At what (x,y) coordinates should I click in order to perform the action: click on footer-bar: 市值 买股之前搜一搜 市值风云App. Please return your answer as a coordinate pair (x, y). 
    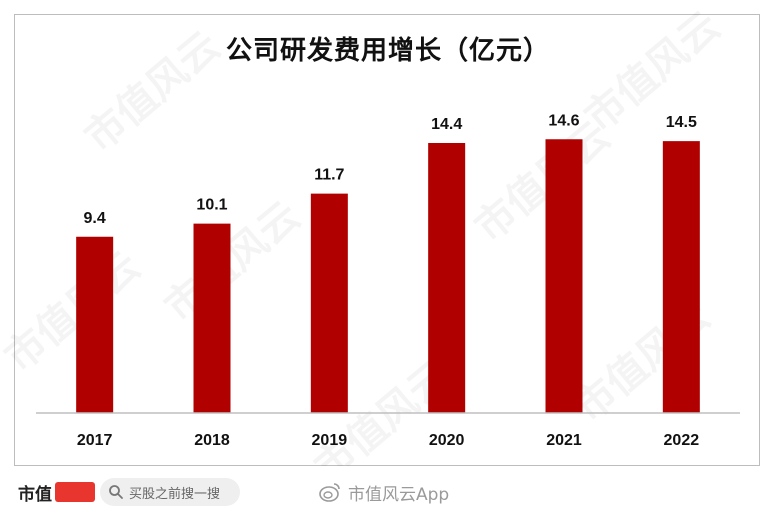
    Looking at the image, I should click on (388, 490).